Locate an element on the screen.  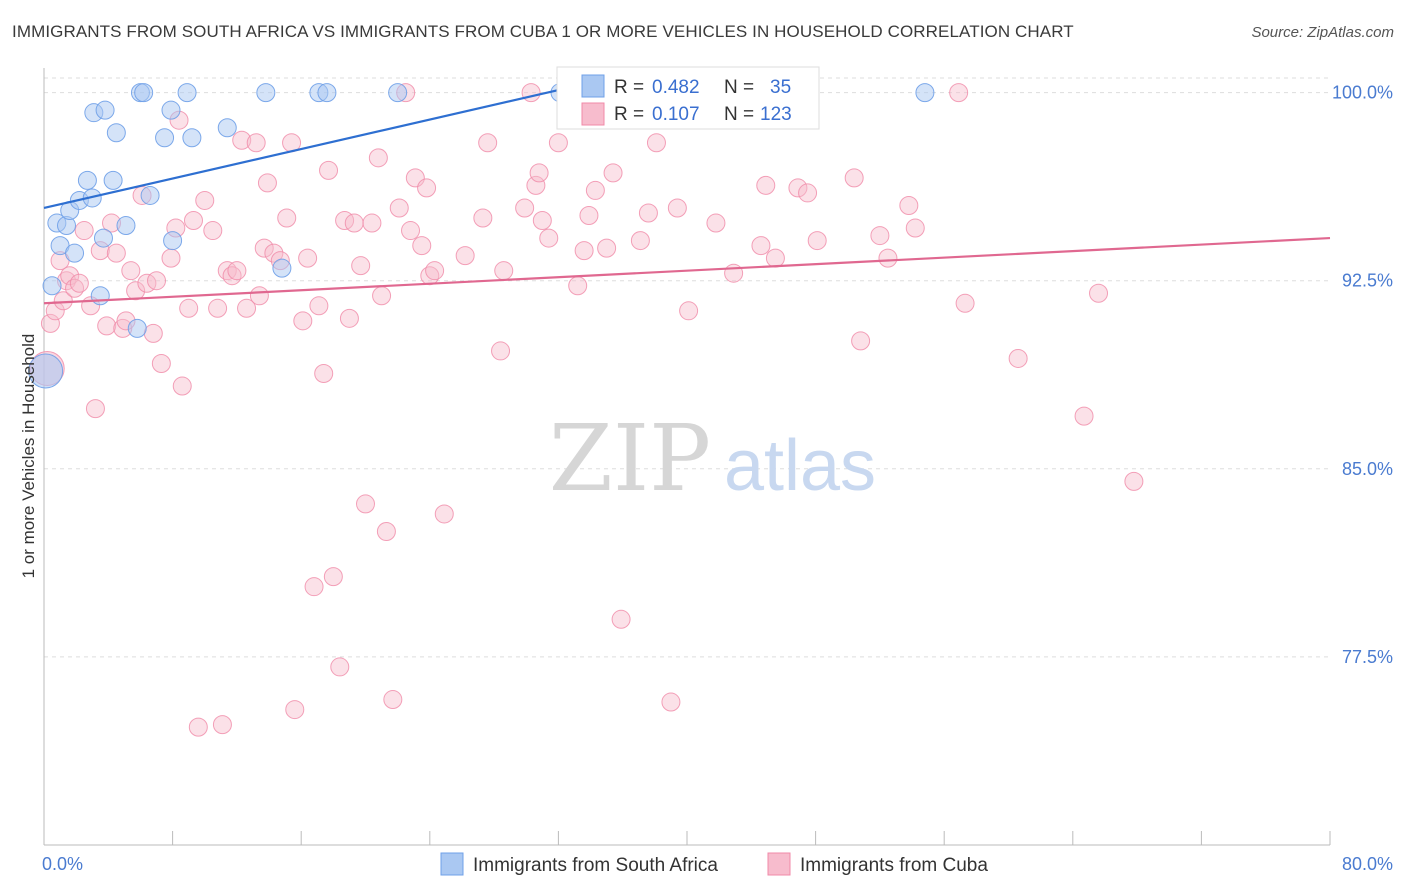
stats-legend-swatch-south-africa is located at coordinates (593, 86).